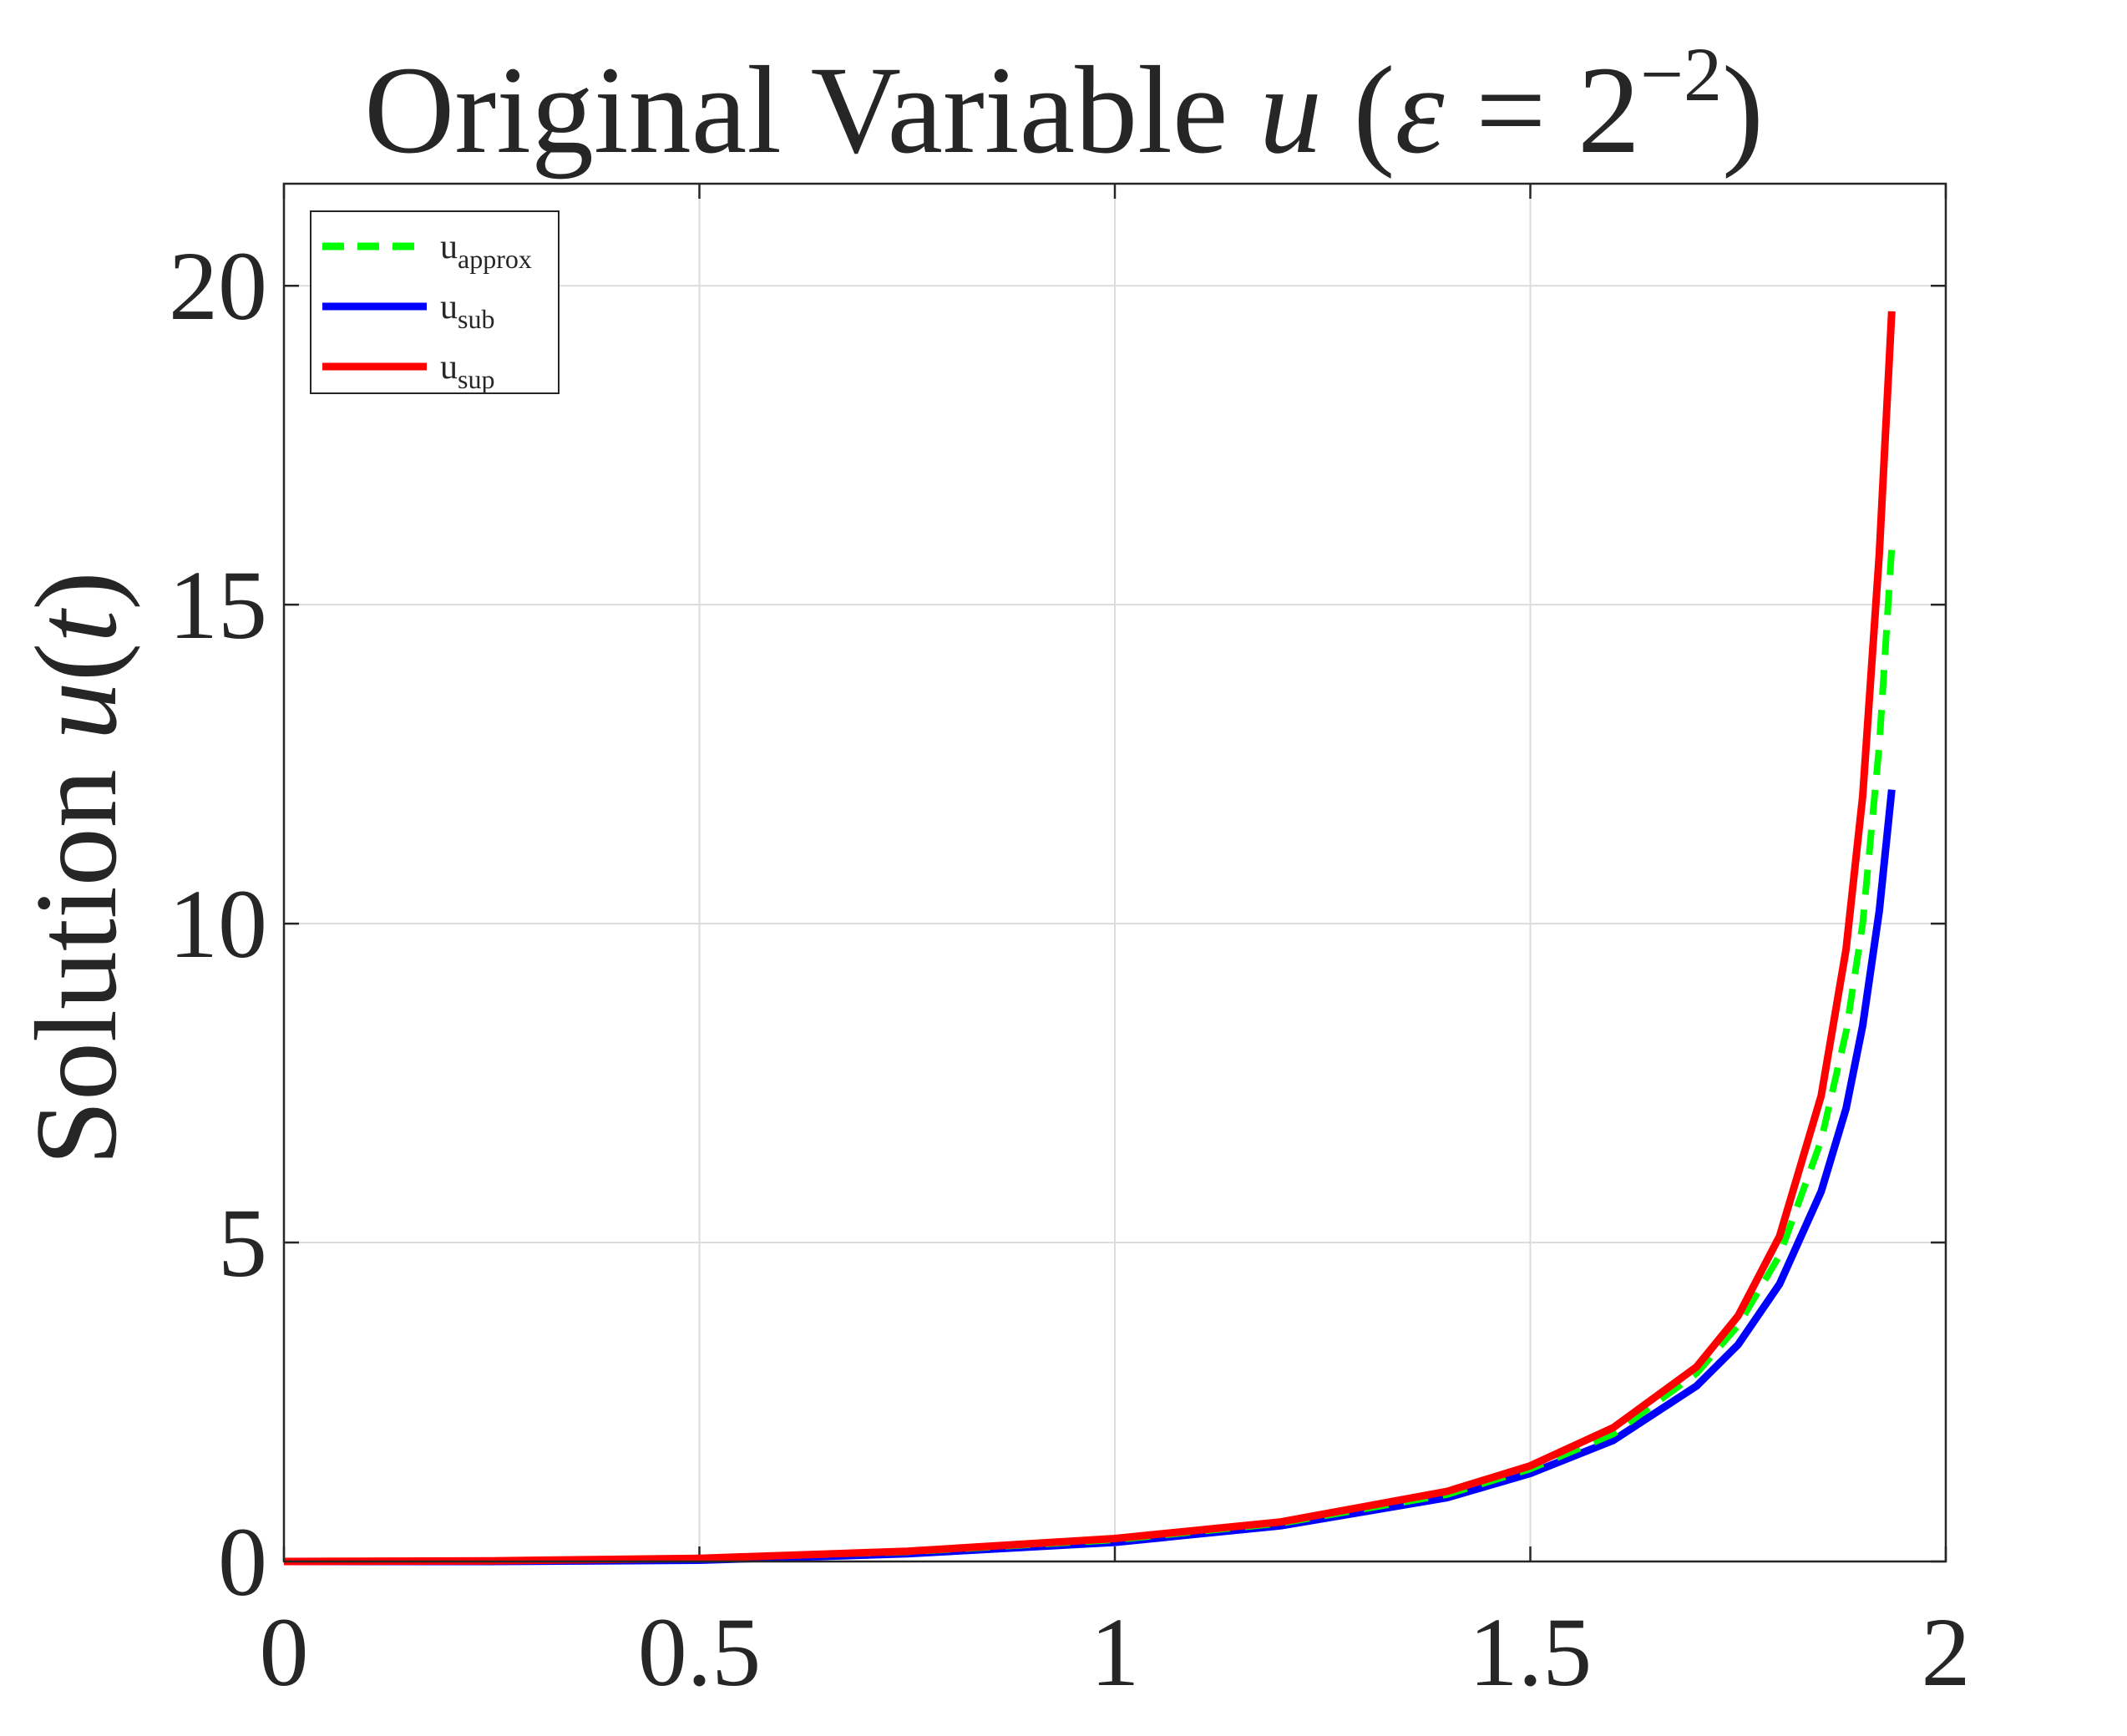 Image resolution: width=2127 pixels, height=1736 pixels. I want to click on x-tick-label: 2, so click(1946, 1652).